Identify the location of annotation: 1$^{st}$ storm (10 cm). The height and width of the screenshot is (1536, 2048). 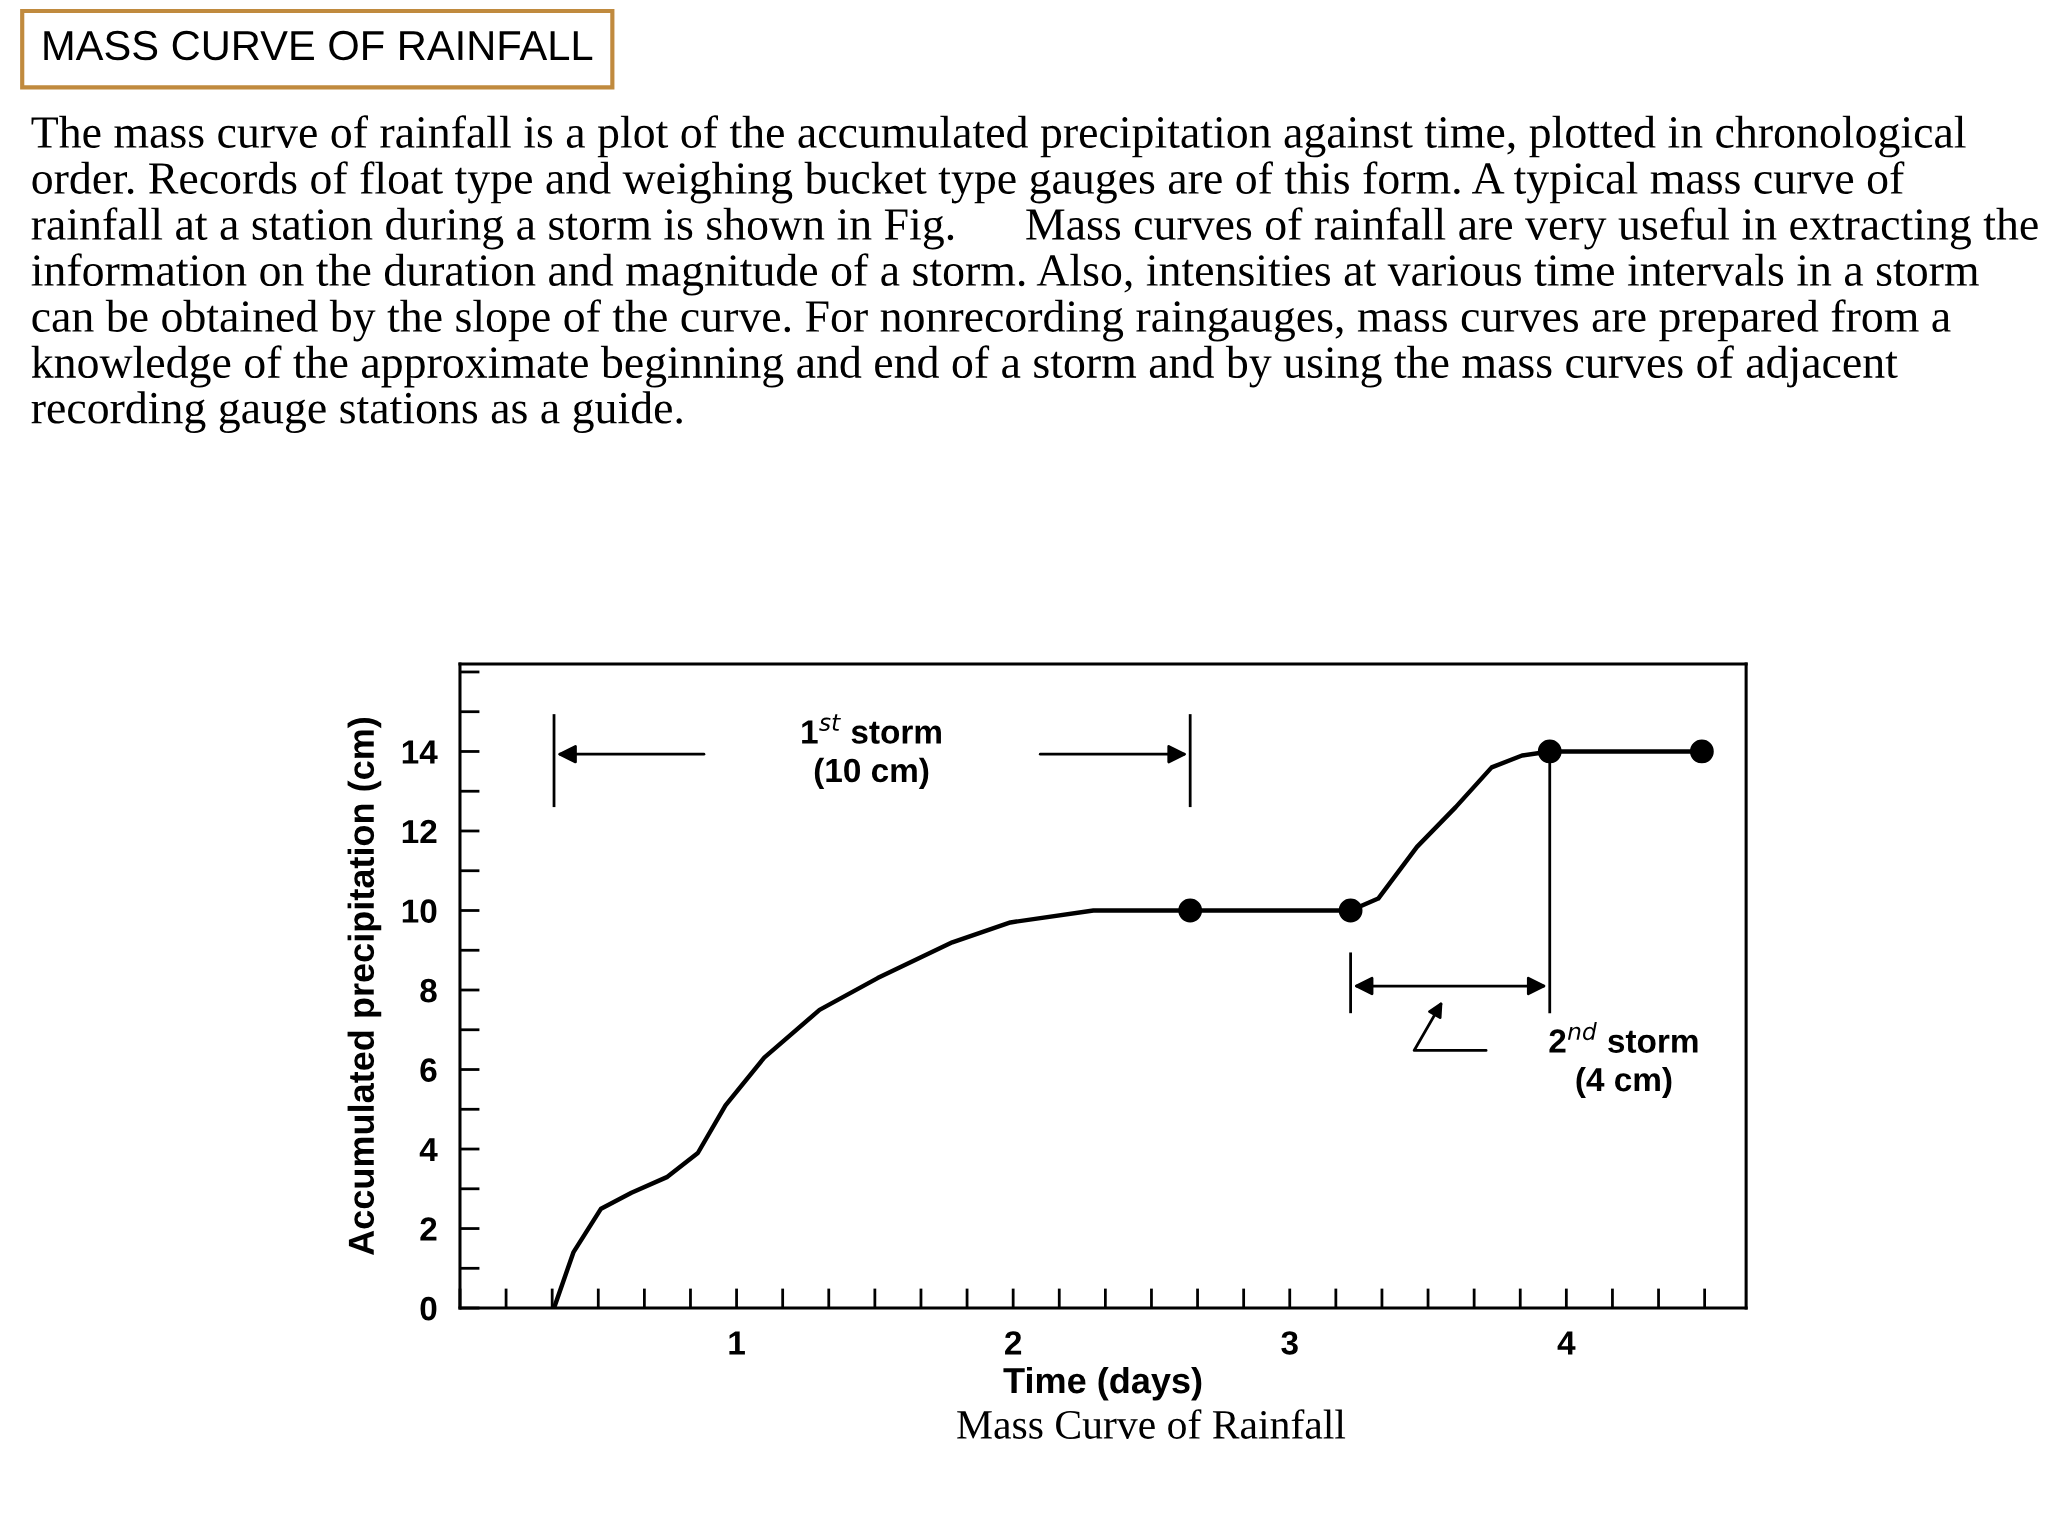
(871, 751).